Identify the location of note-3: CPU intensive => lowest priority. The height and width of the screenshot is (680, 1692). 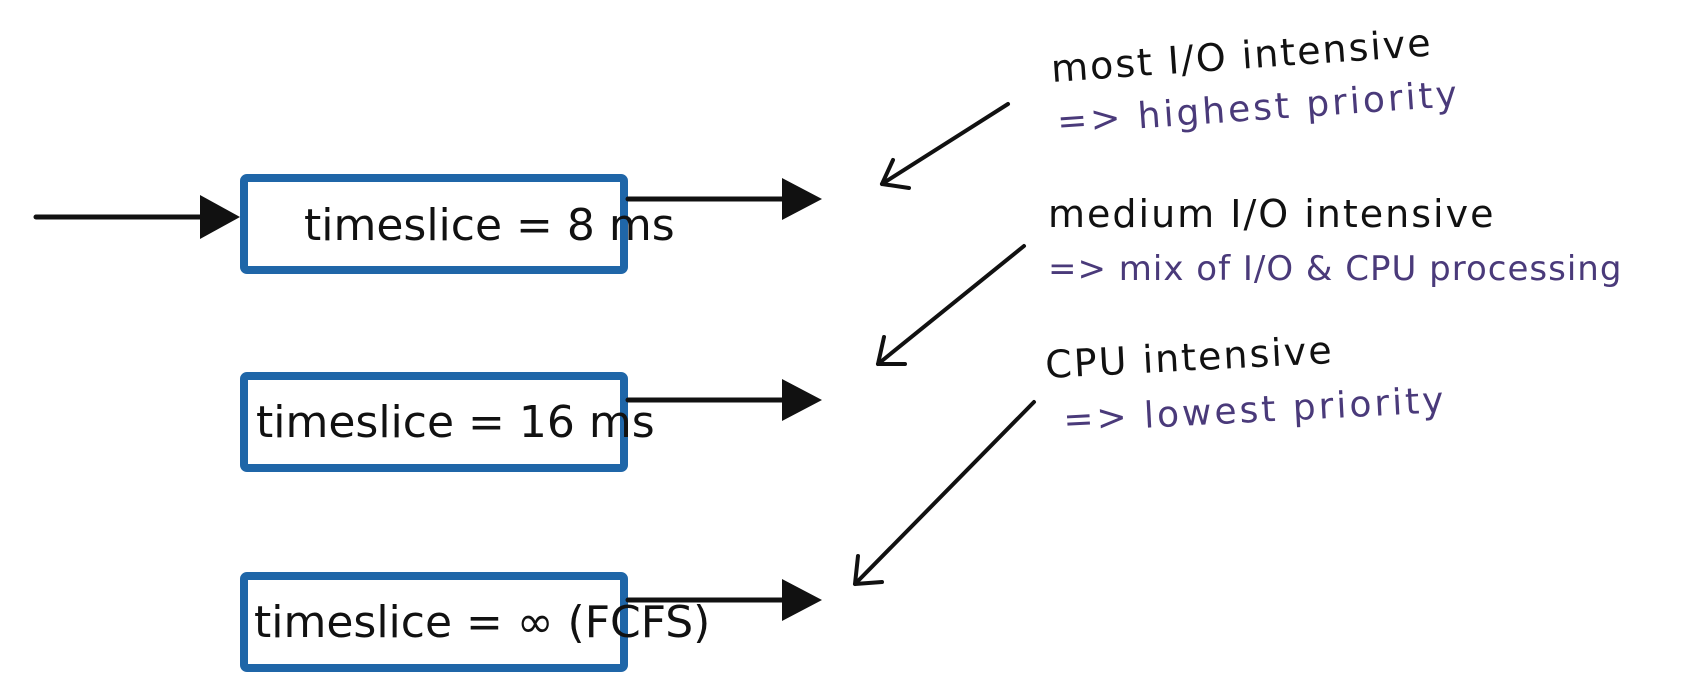
(1245, 384).